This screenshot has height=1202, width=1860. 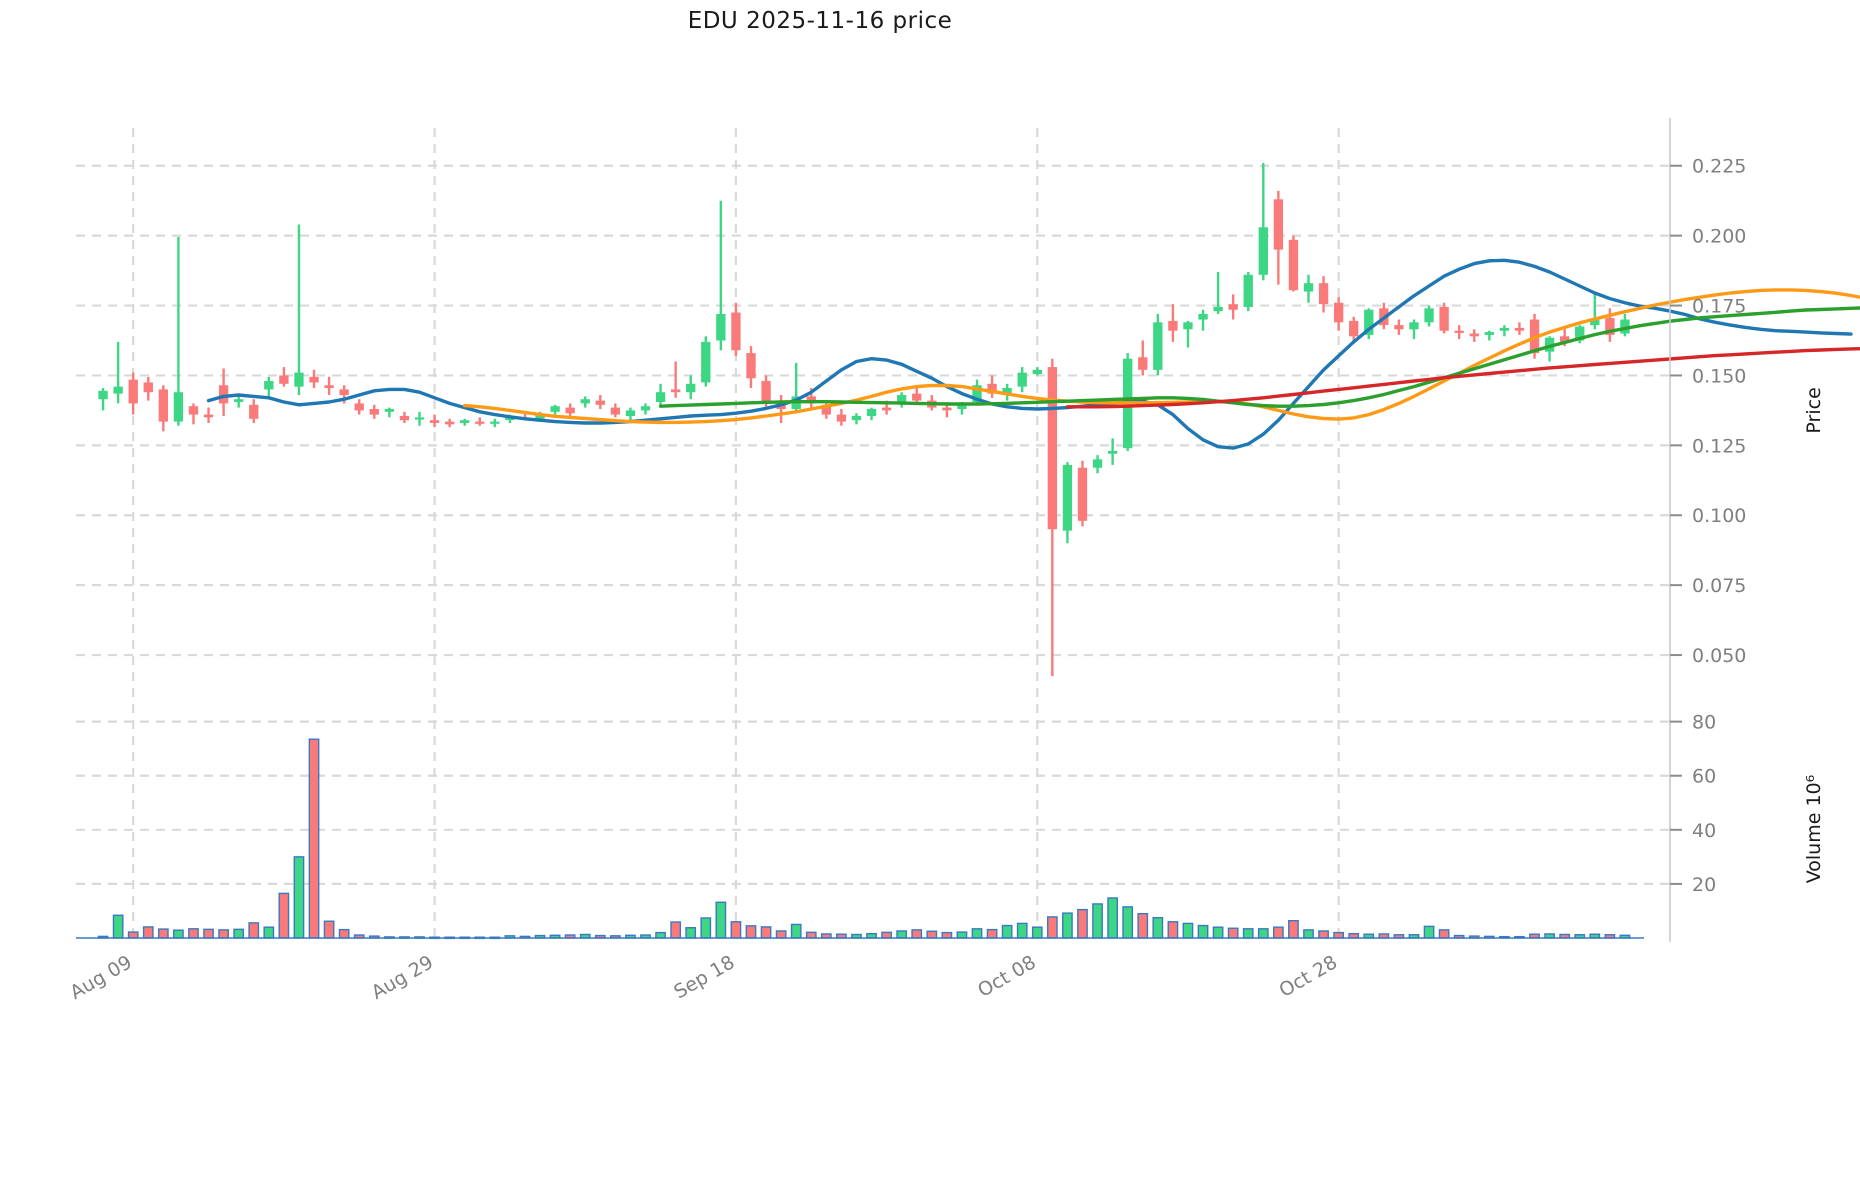 I want to click on ma-mid-line, so click(x=1161, y=356).